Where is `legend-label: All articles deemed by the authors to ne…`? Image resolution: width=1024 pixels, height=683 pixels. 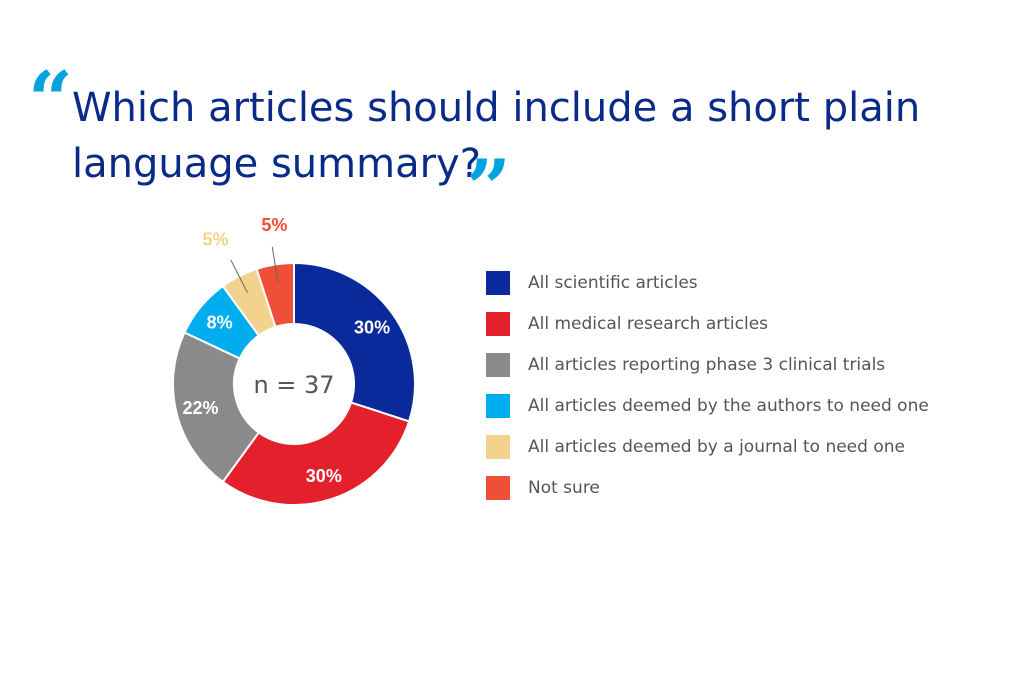
legend-label: All articles deemed by the authors to ne… is located at coordinates (728, 405).